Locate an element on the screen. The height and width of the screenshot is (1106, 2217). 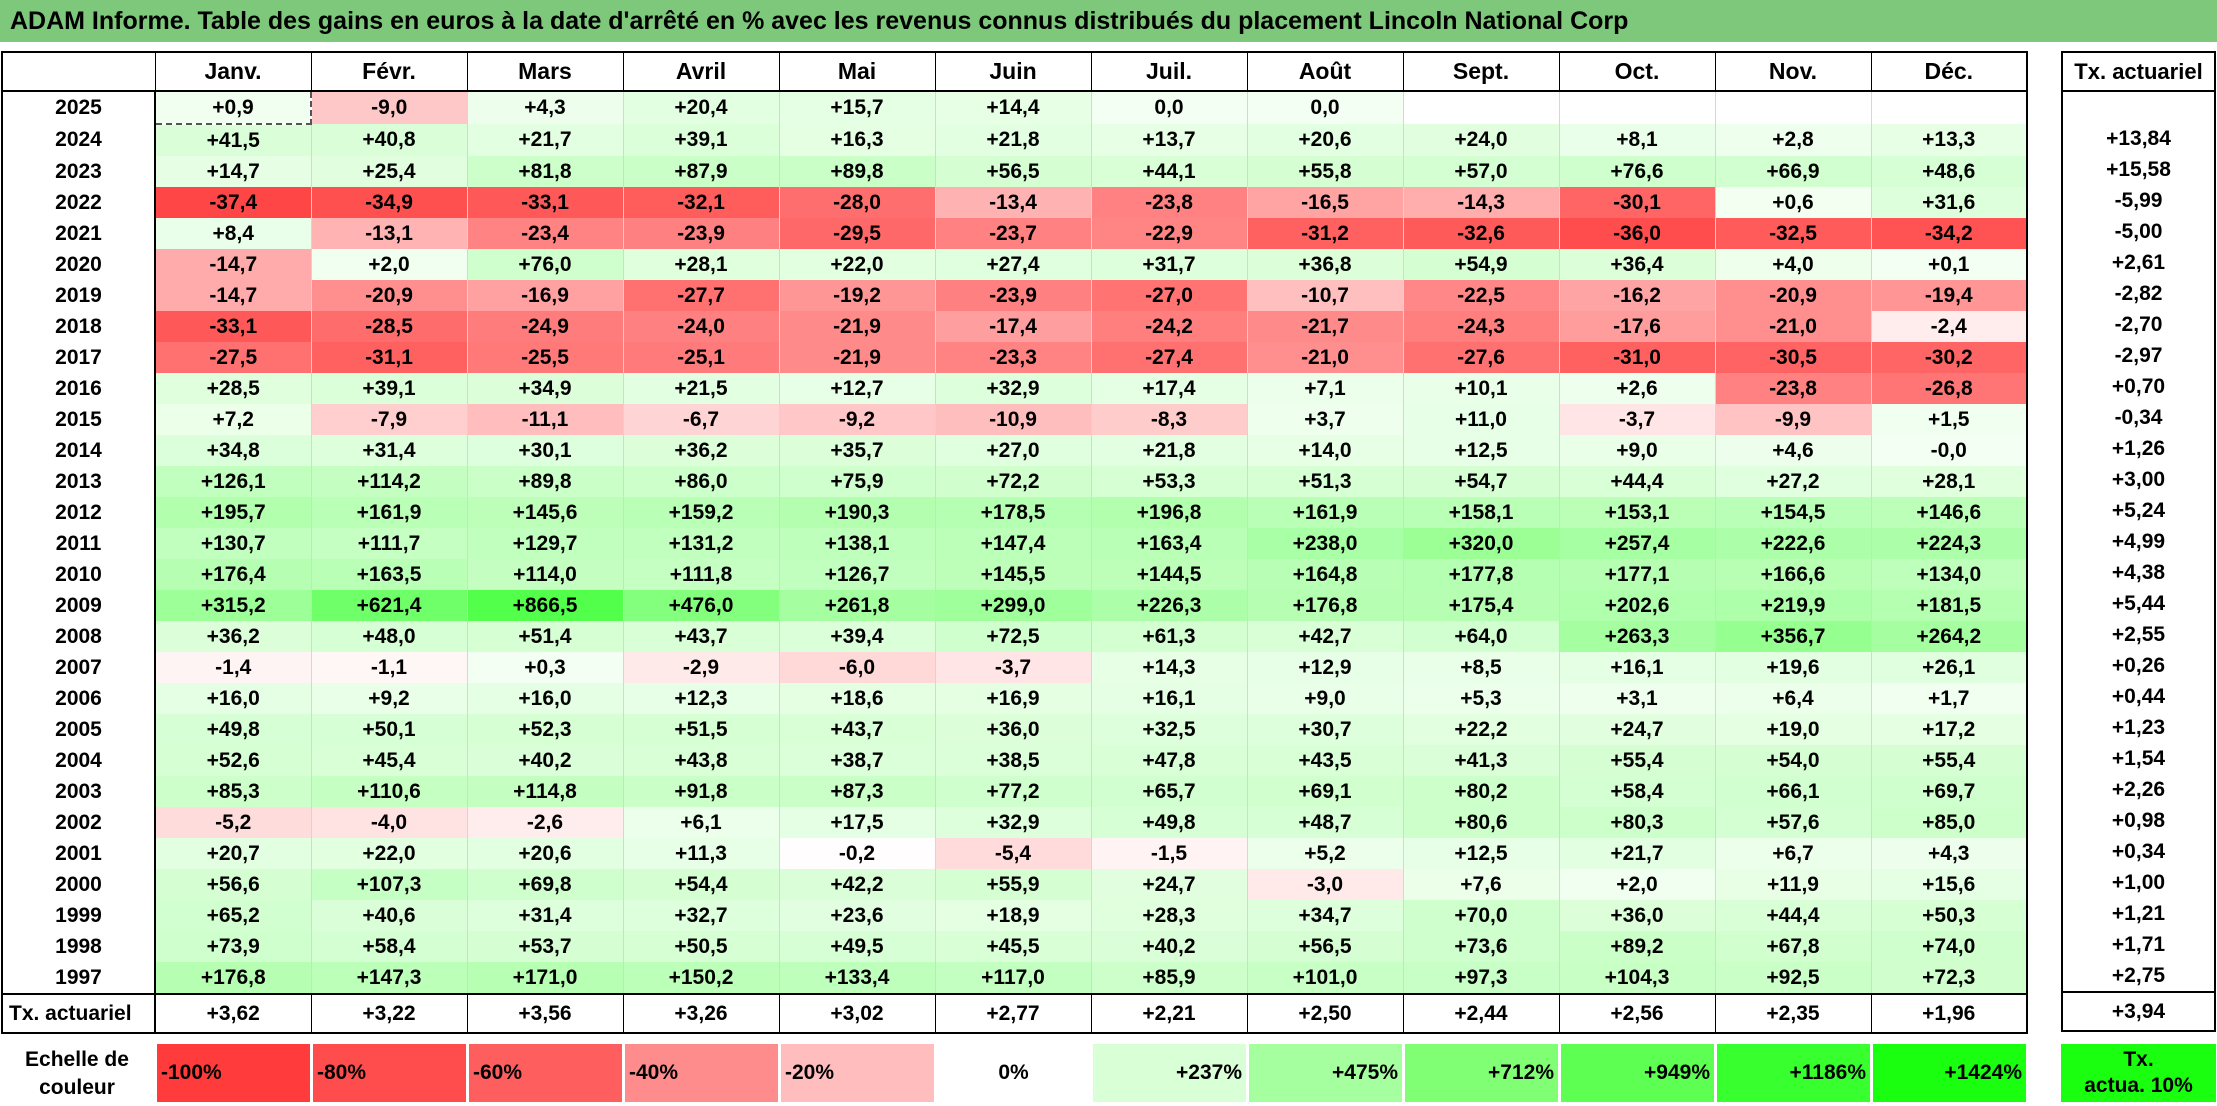
gain-cell: +53,3 is located at coordinates (1168, 481).